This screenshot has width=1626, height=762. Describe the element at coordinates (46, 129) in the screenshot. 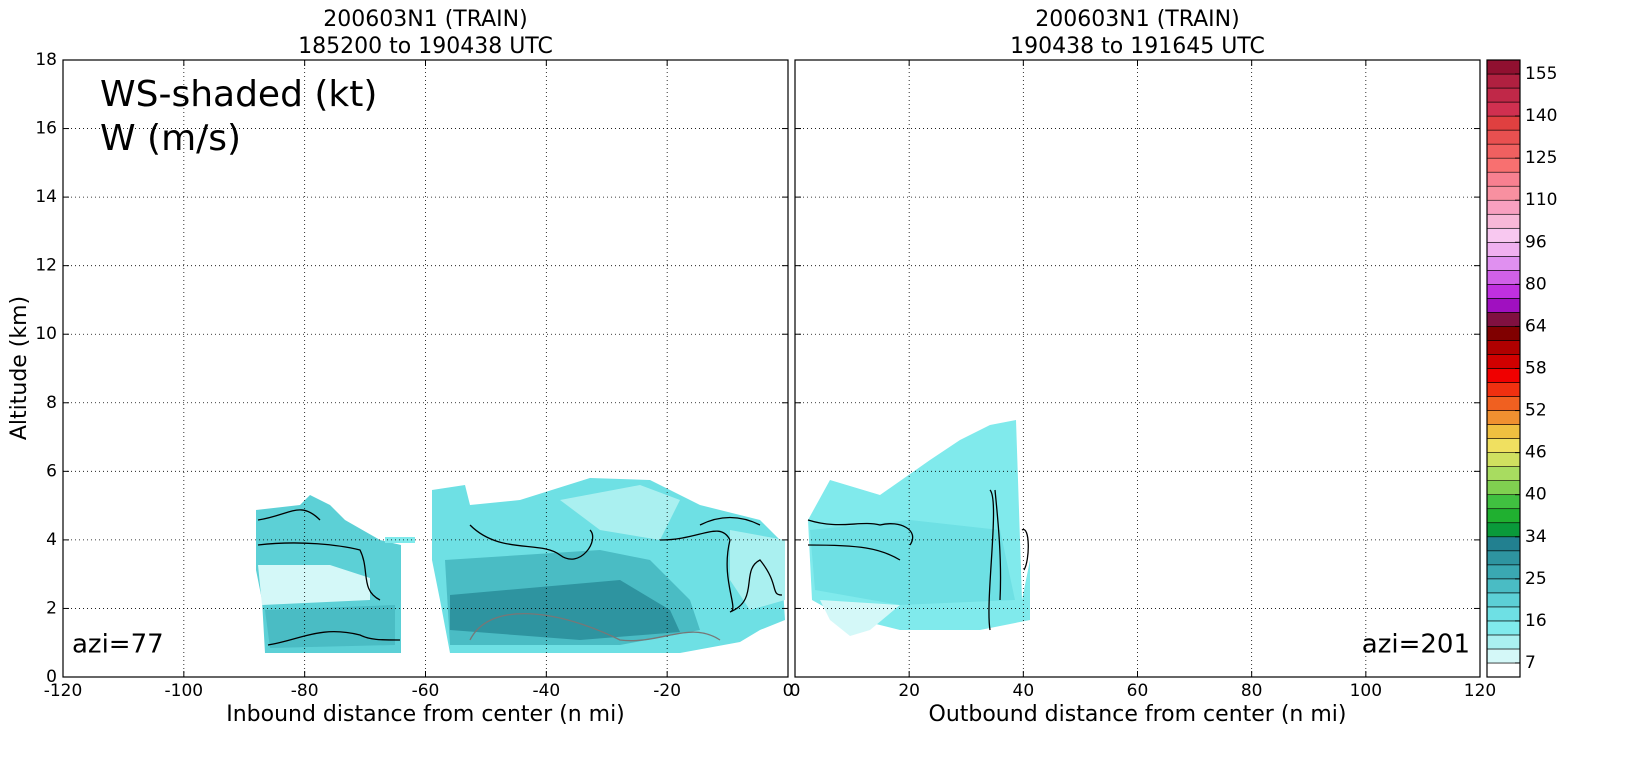

I see `y-tick-label: 16` at that location.